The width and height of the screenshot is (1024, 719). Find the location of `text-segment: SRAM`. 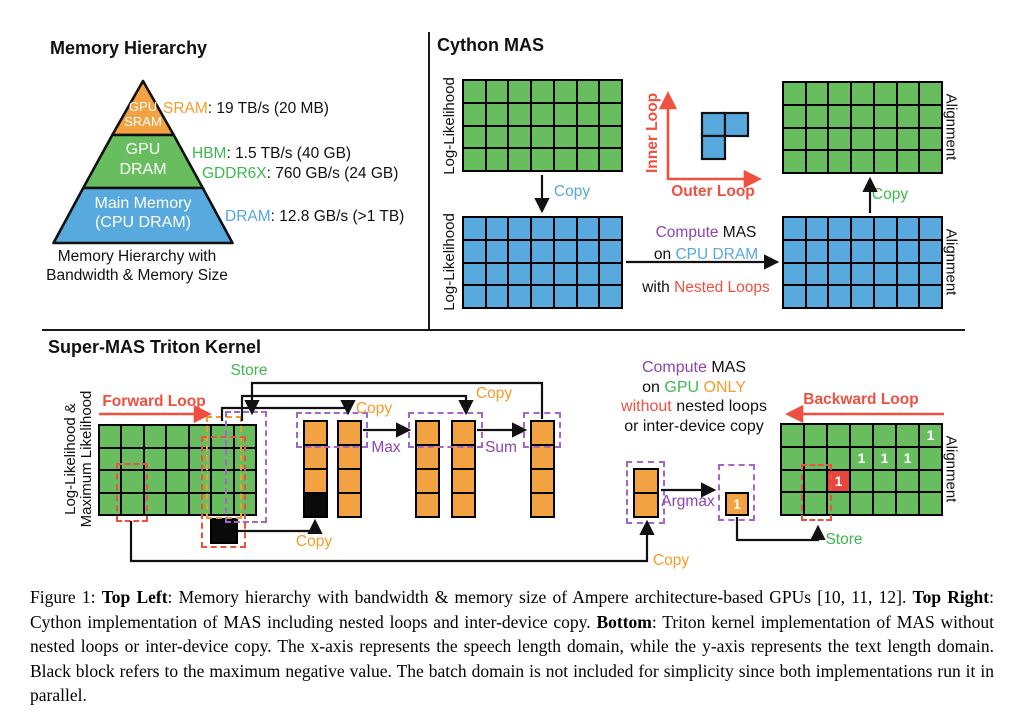

text-segment: SRAM is located at coordinates (185, 108).